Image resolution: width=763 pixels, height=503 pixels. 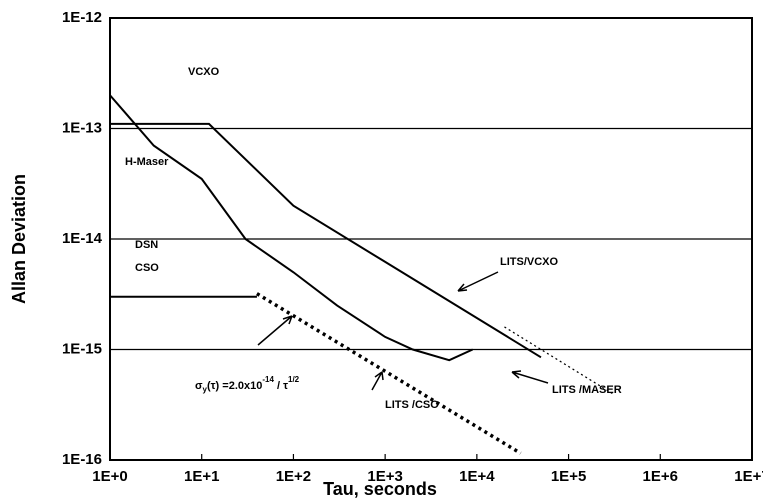 I want to click on formula-part: y, so click(x=205, y=389).